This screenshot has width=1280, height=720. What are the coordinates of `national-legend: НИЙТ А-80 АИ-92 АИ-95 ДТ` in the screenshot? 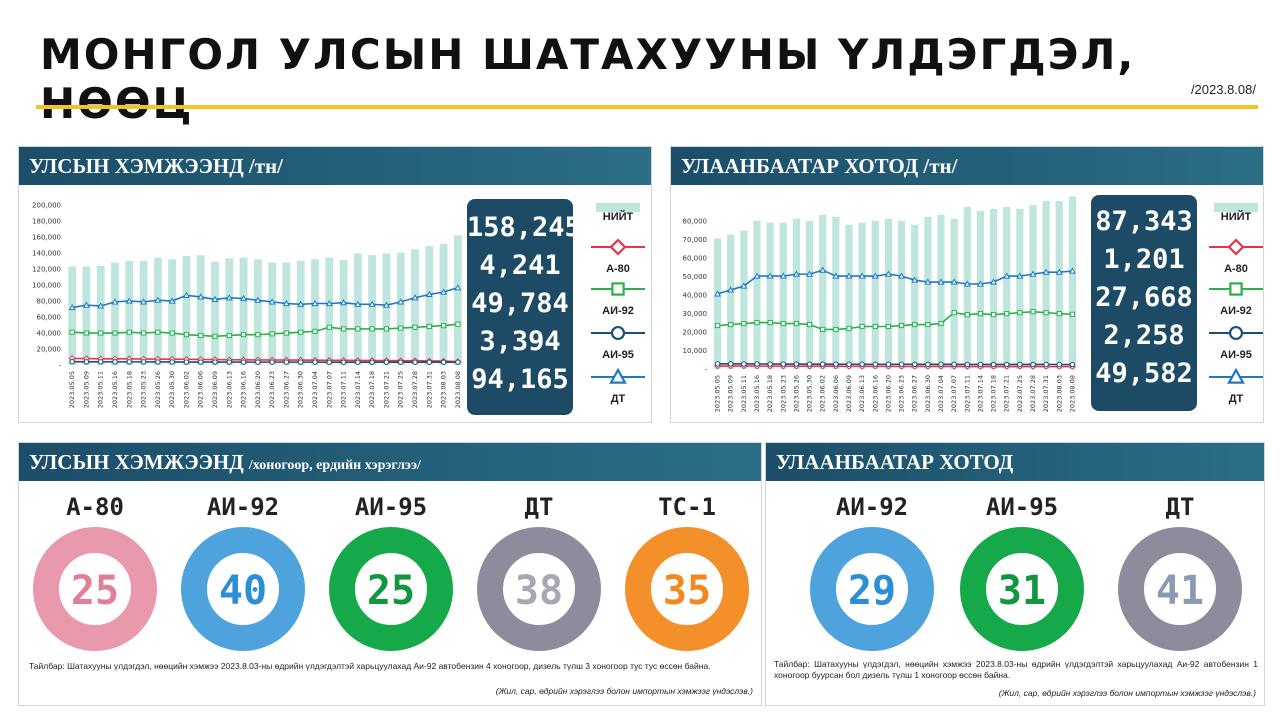 It's located at (618, 306).